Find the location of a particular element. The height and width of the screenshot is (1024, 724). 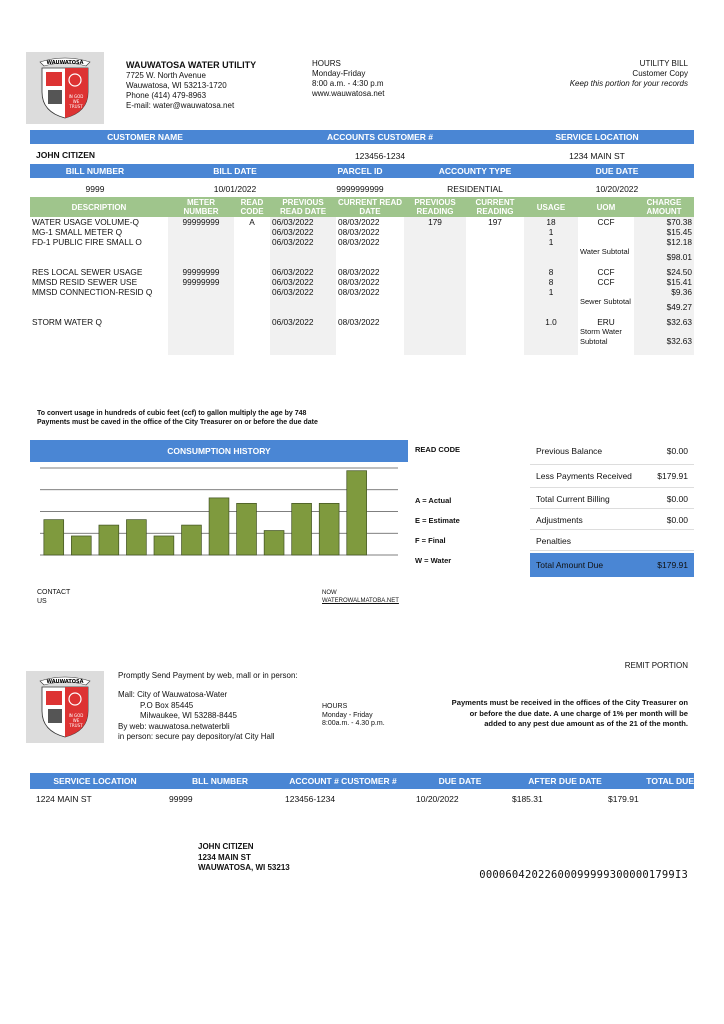

summary-row: Less Payments Received $179.91 is located at coordinates (612, 476).